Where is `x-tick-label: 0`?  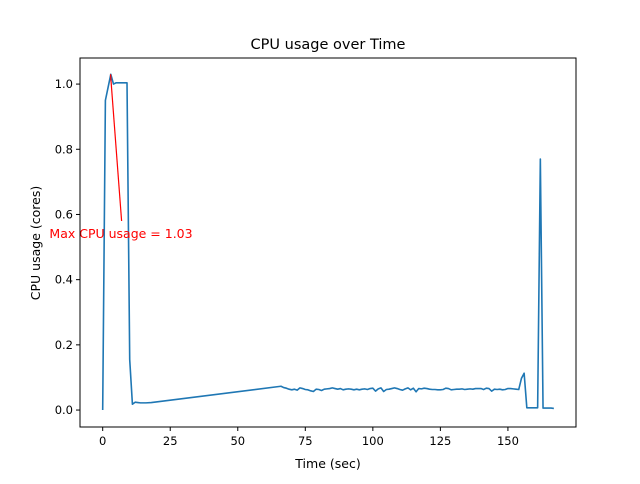
x-tick-label: 0 is located at coordinates (102, 441).